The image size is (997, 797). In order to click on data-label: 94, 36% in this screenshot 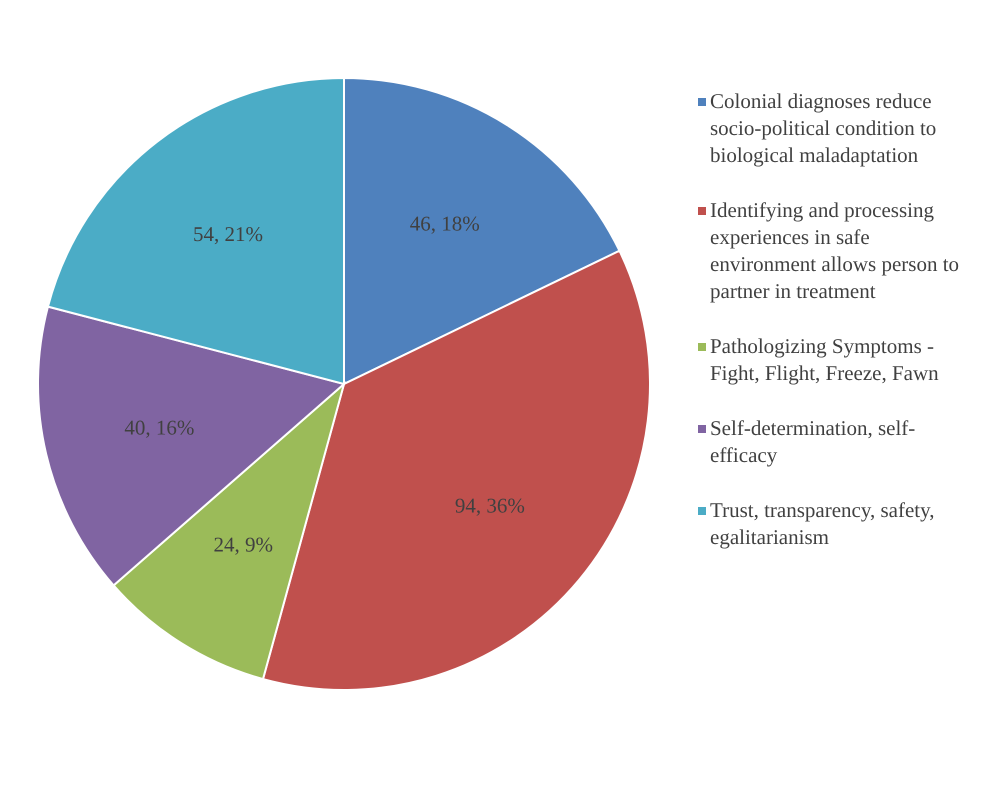, I will do `click(489, 505)`.